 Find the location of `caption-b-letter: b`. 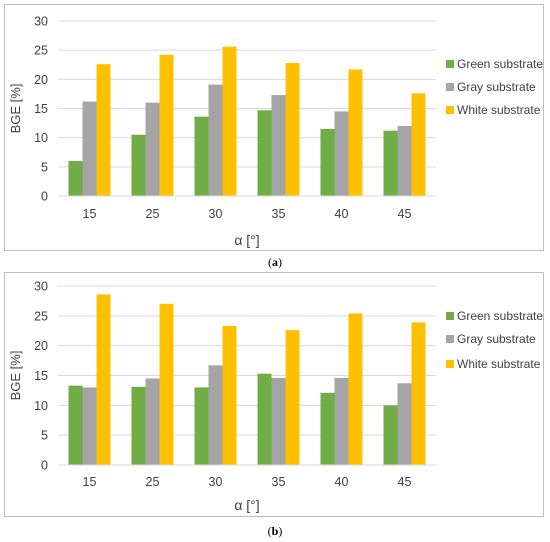

caption-b-letter: b is located at coordinates (275, 531).